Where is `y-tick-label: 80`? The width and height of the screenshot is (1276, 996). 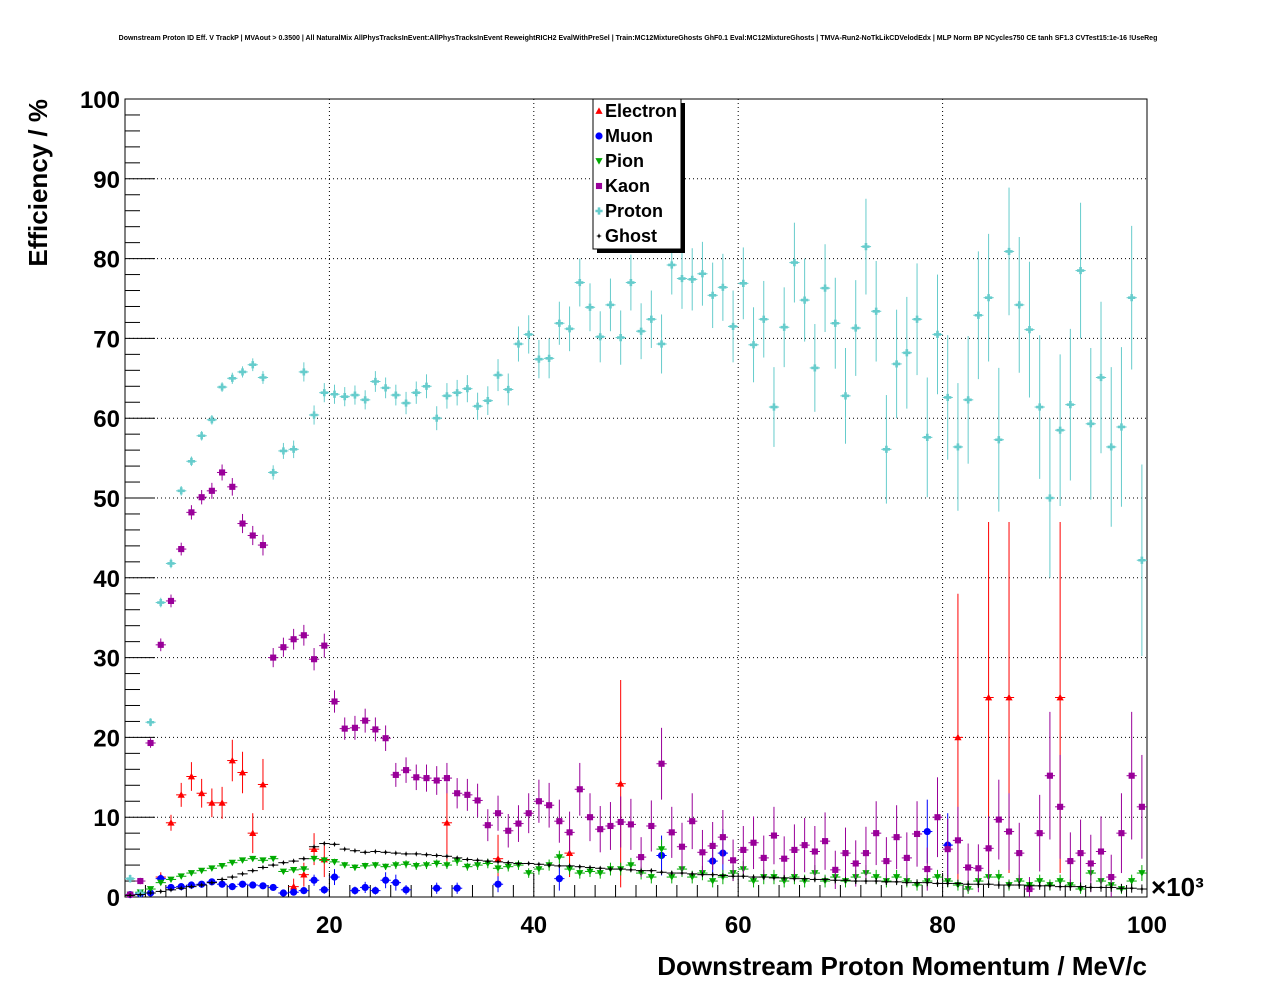
y-tick-label: 80 is located at coordinates (106, 260).